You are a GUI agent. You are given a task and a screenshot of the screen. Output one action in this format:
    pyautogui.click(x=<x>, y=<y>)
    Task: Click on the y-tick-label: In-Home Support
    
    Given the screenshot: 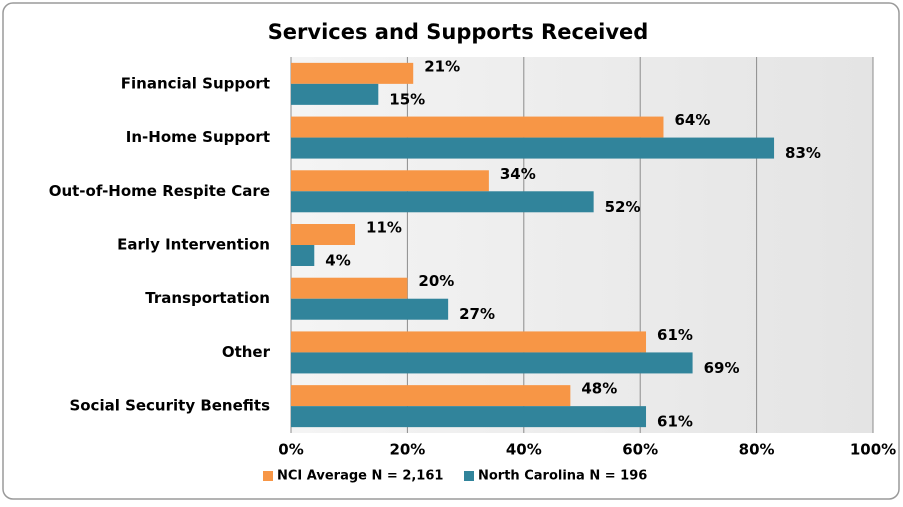 What is the action you would take?
    pyautogui.click(x=198, y=137)
    